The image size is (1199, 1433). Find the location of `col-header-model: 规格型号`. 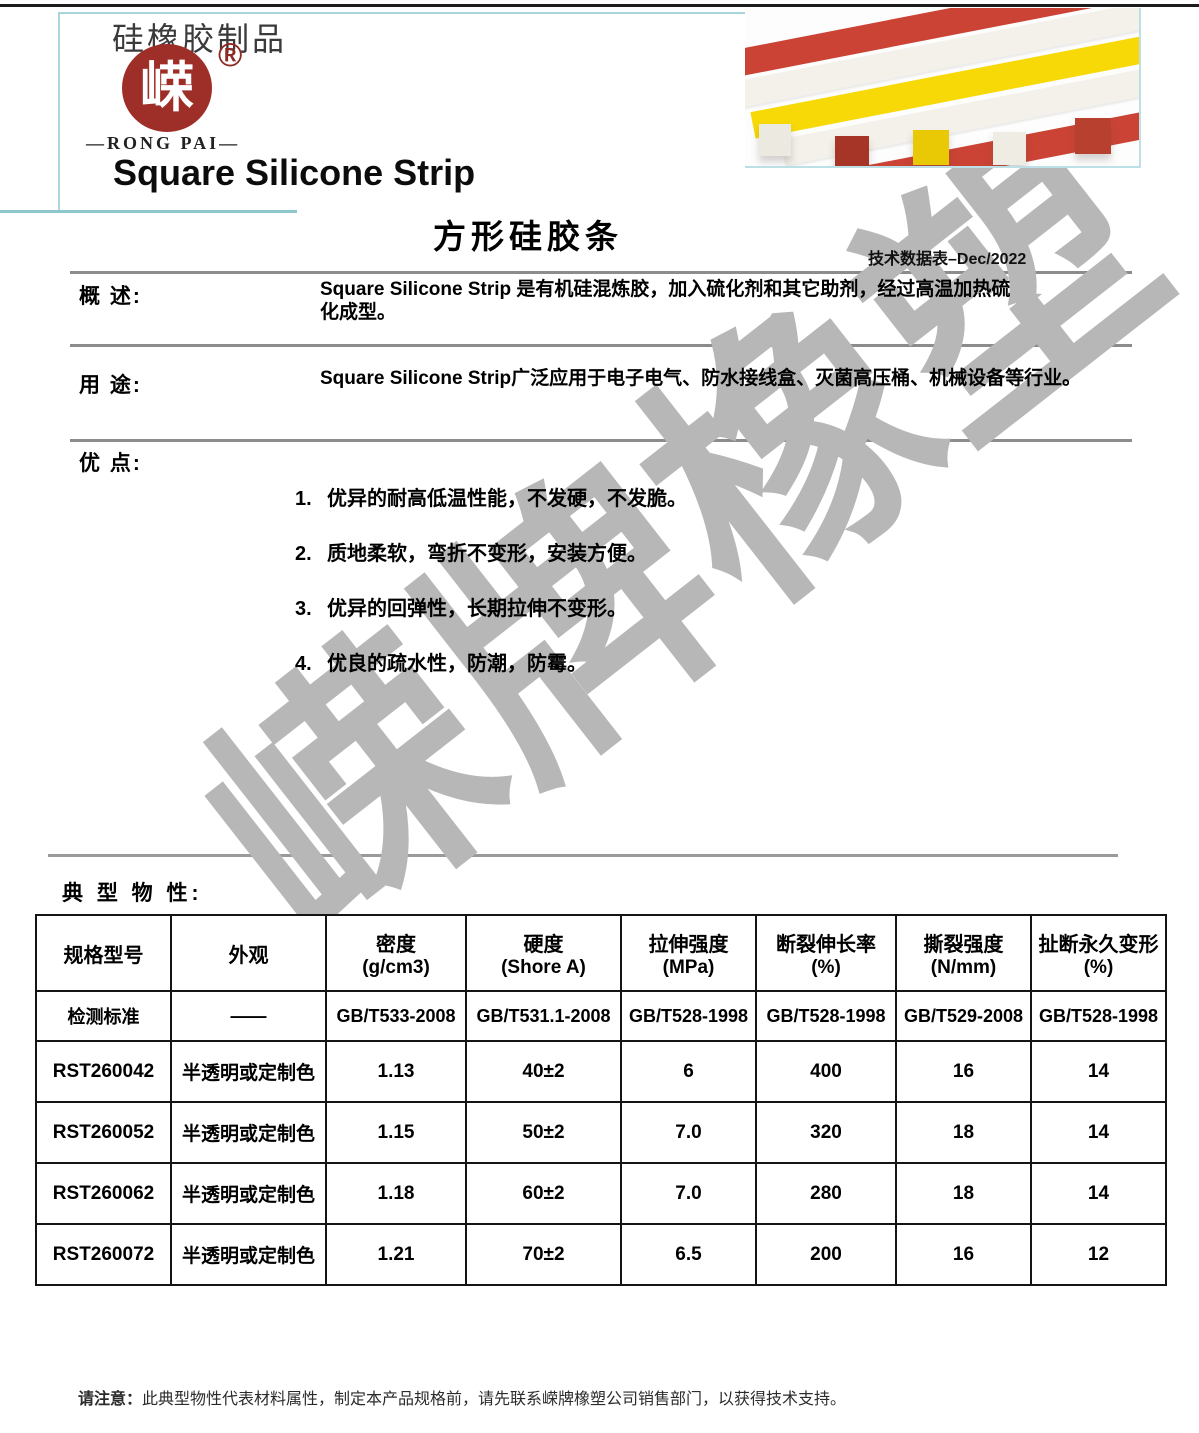

col-header-model: 规格型号 is located at coordinates (103, 953).